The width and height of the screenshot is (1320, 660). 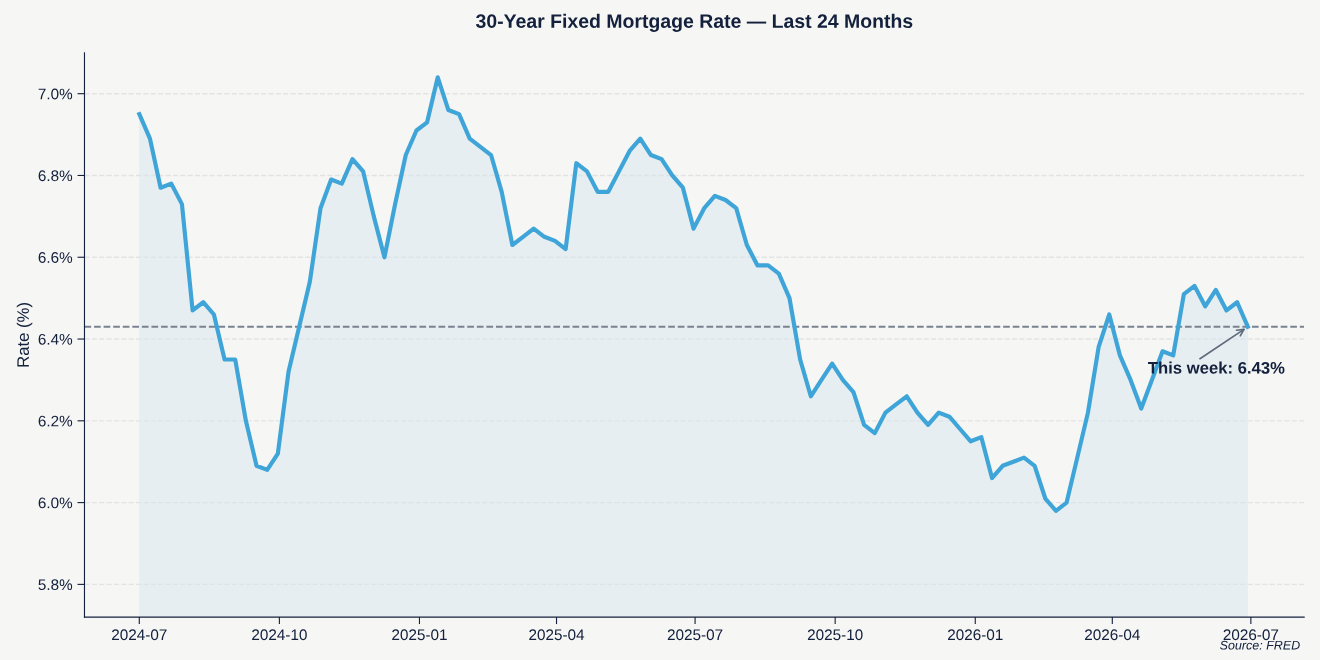 What do you see at coordinates (694, 22) in the screenshot?
I see `chart-title: 30-Year Fixed Mortgage Rate — Last 24 Months` at bounding box center [694, 22].